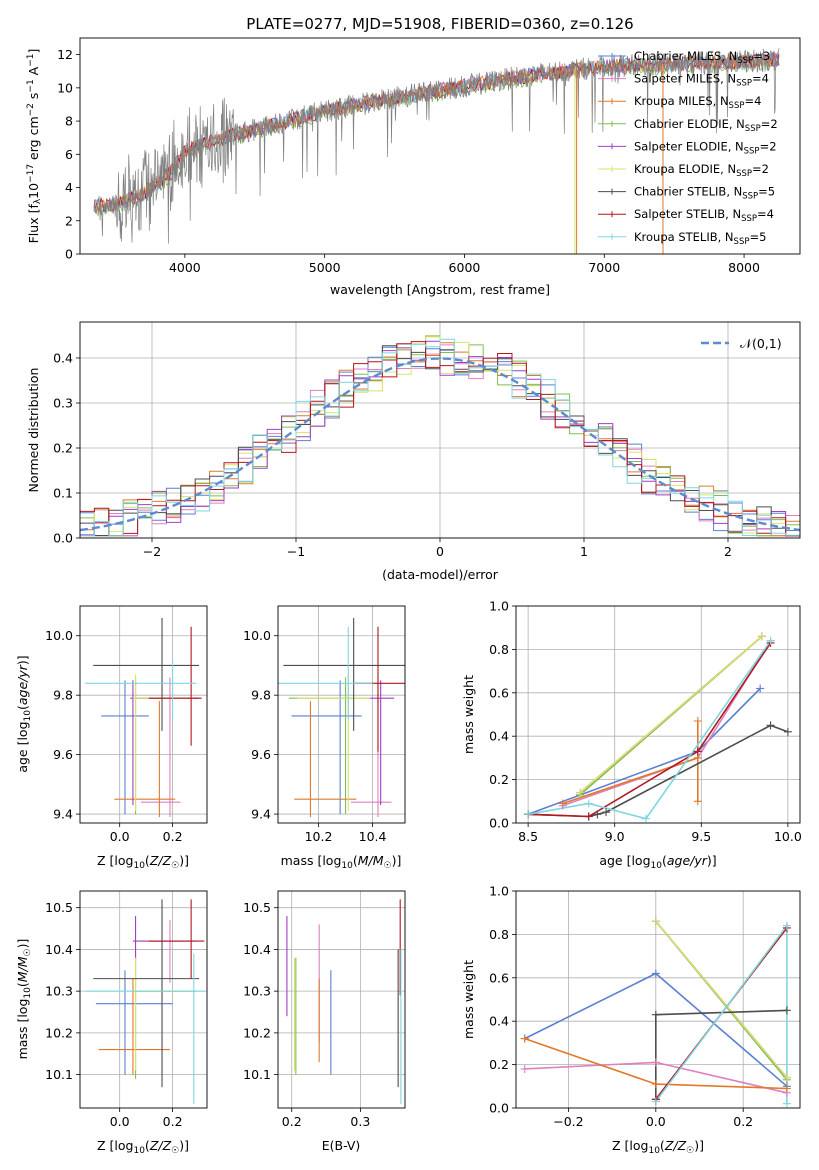 This screenshot has width=819, height=1170. I want to click on y-axis-label-spectrum: Flux [fλ10−17 erg cm−2 s−1 A−1], so click(34, 146).